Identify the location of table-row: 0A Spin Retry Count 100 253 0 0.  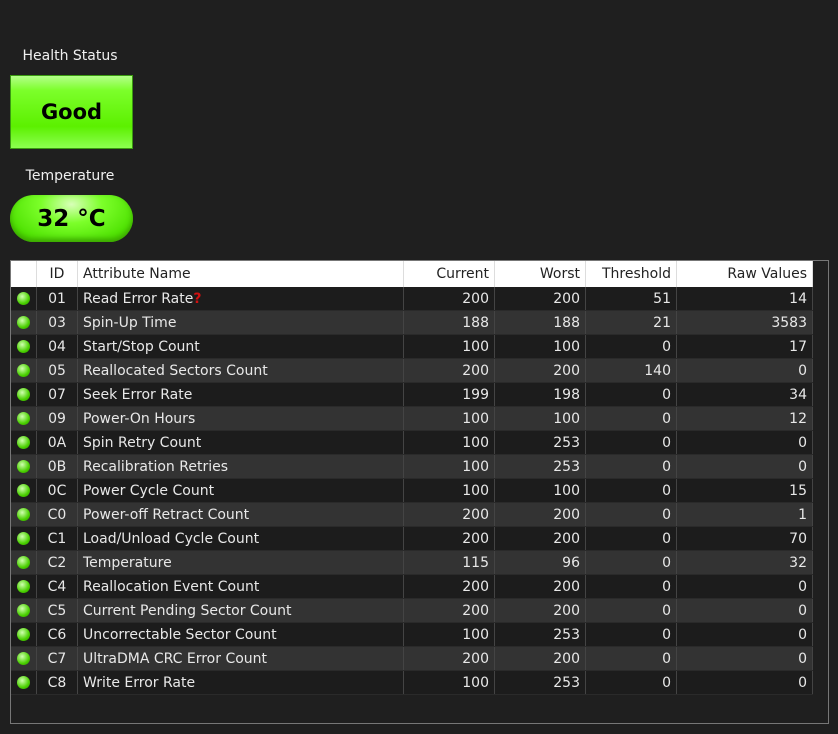
(412, 442).